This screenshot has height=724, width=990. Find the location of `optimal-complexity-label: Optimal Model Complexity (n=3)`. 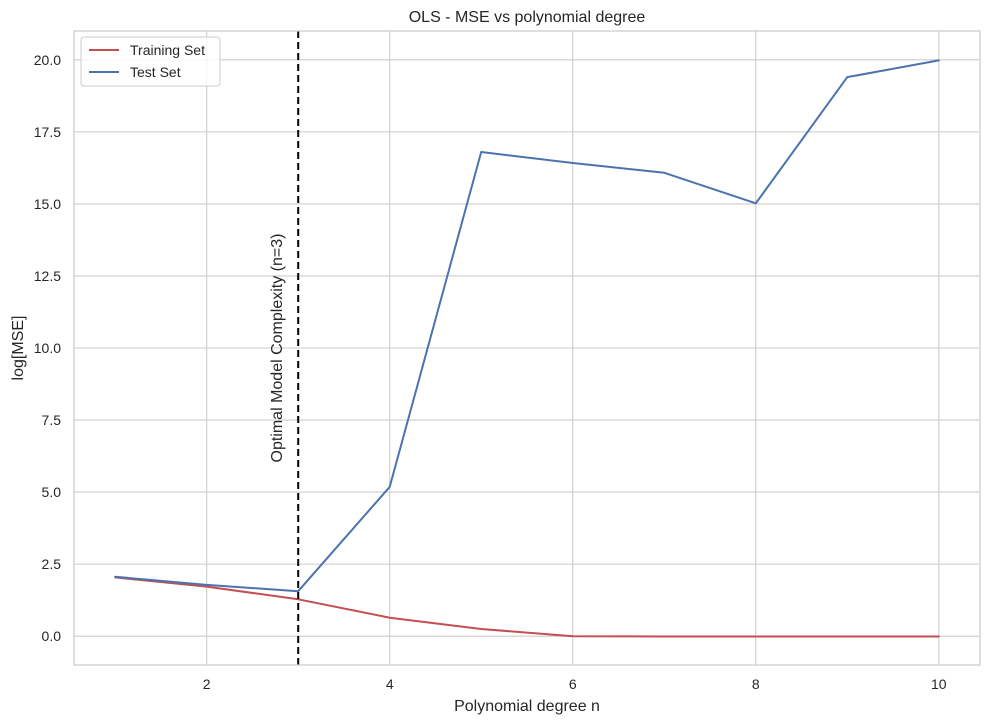

optimal-complexity-label: Optimal Model Complexity (n=3) is located at coordinates (277, 348).